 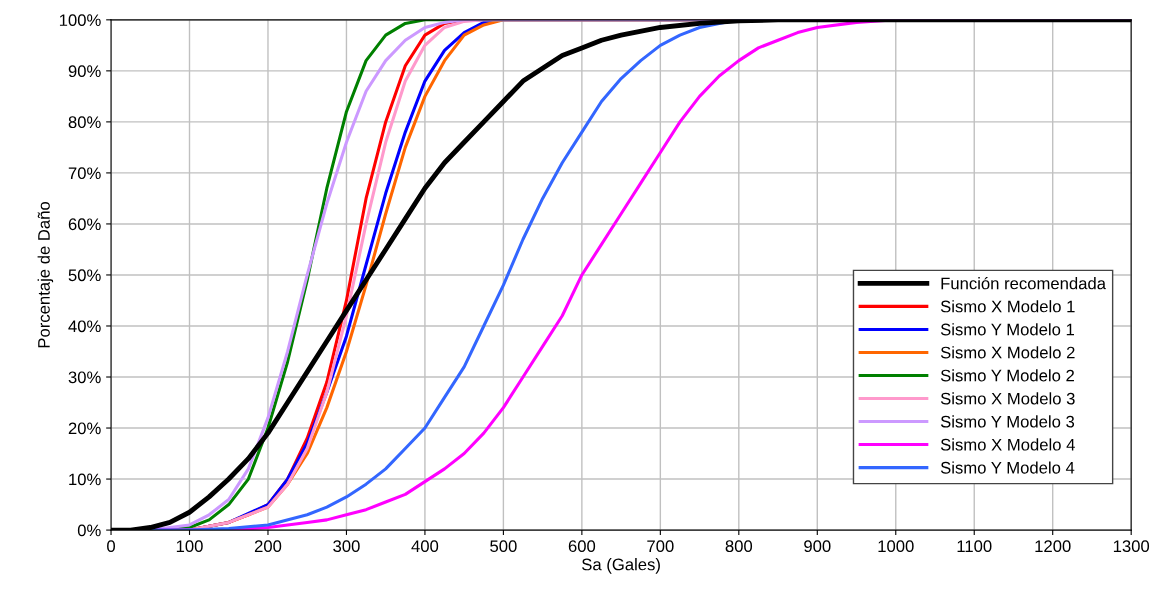 What do you see at coordinates (1023, 283) in the screenshot?
I see `legend-label: Función recomendada` at bounding box center [1023, 283].